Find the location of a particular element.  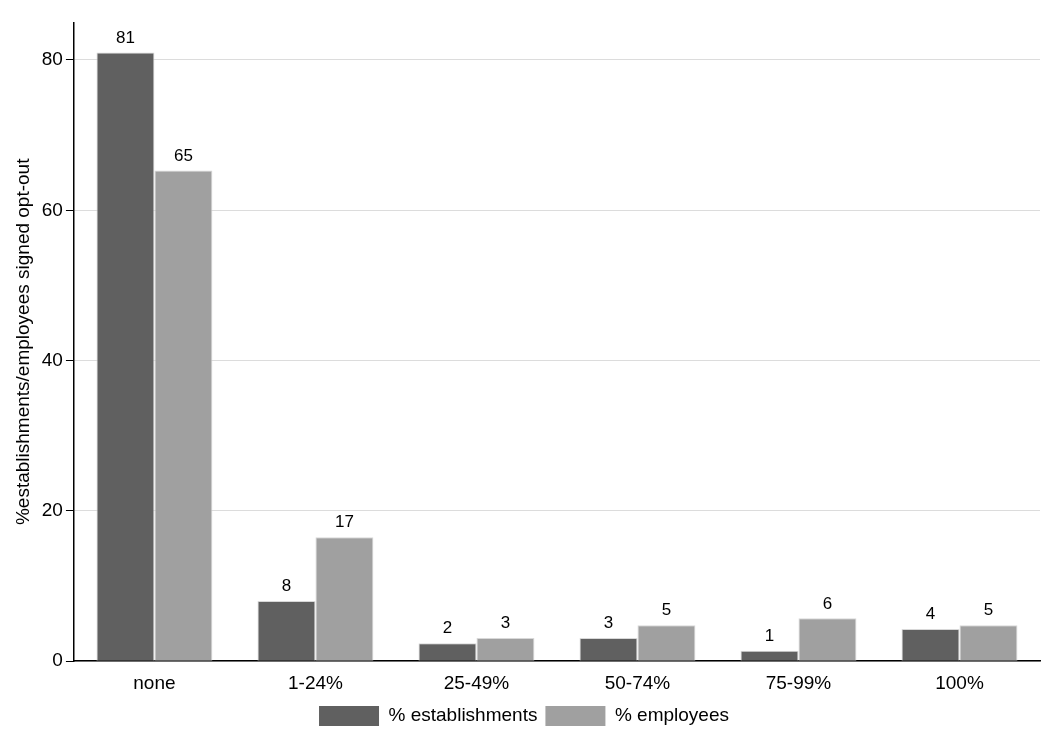

x-tick-label: 75-99% is located at coordinates (798, 682).